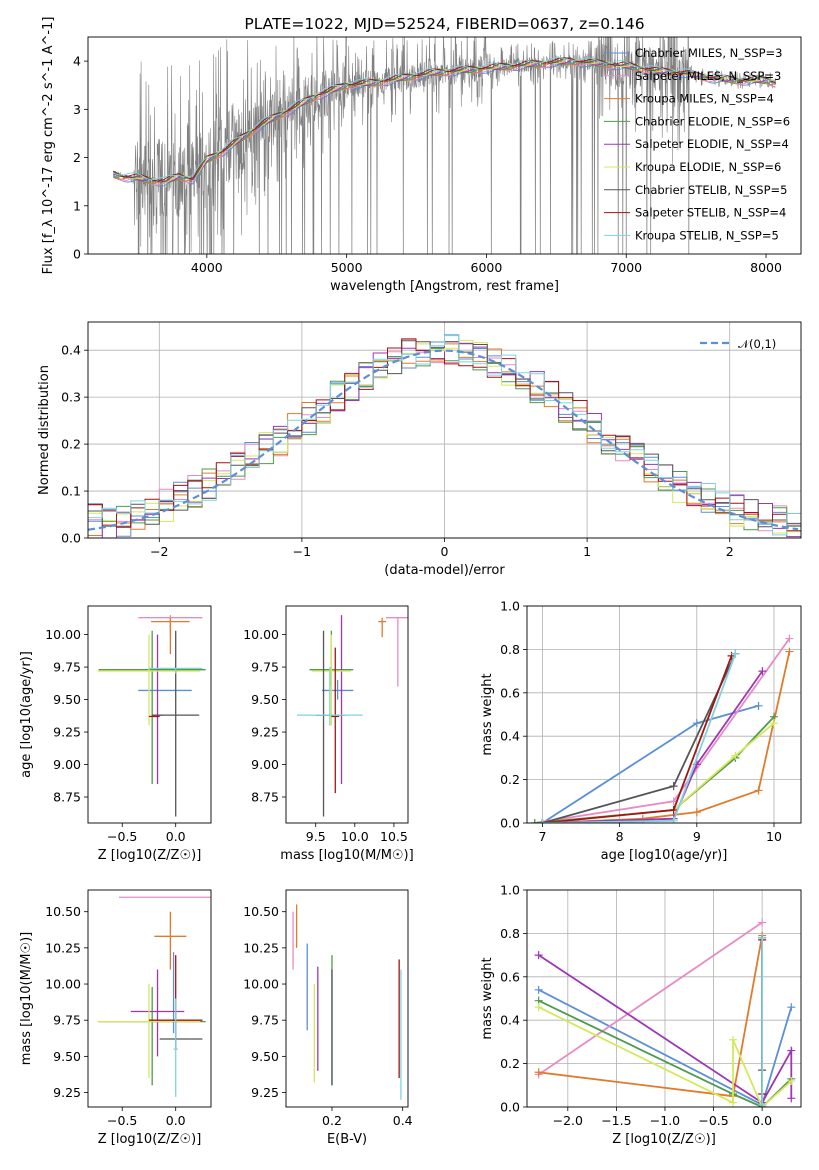  Describe the element at coordinates (445, 551) in the screenshot. I see `x-tick-label: 0` at that location.